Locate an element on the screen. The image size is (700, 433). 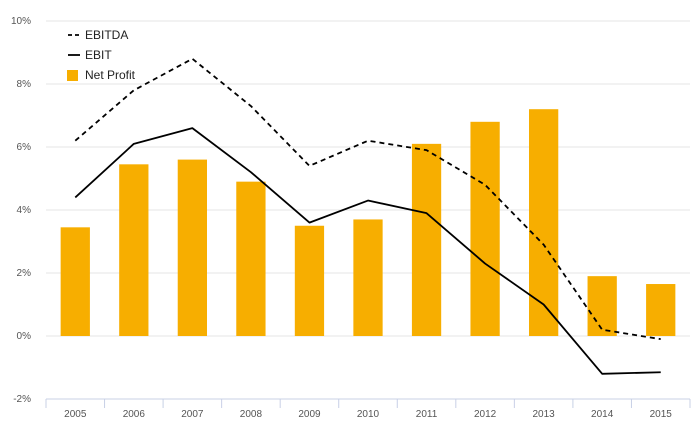
y-tick-label: 10% is located at coordinates (21, 21).